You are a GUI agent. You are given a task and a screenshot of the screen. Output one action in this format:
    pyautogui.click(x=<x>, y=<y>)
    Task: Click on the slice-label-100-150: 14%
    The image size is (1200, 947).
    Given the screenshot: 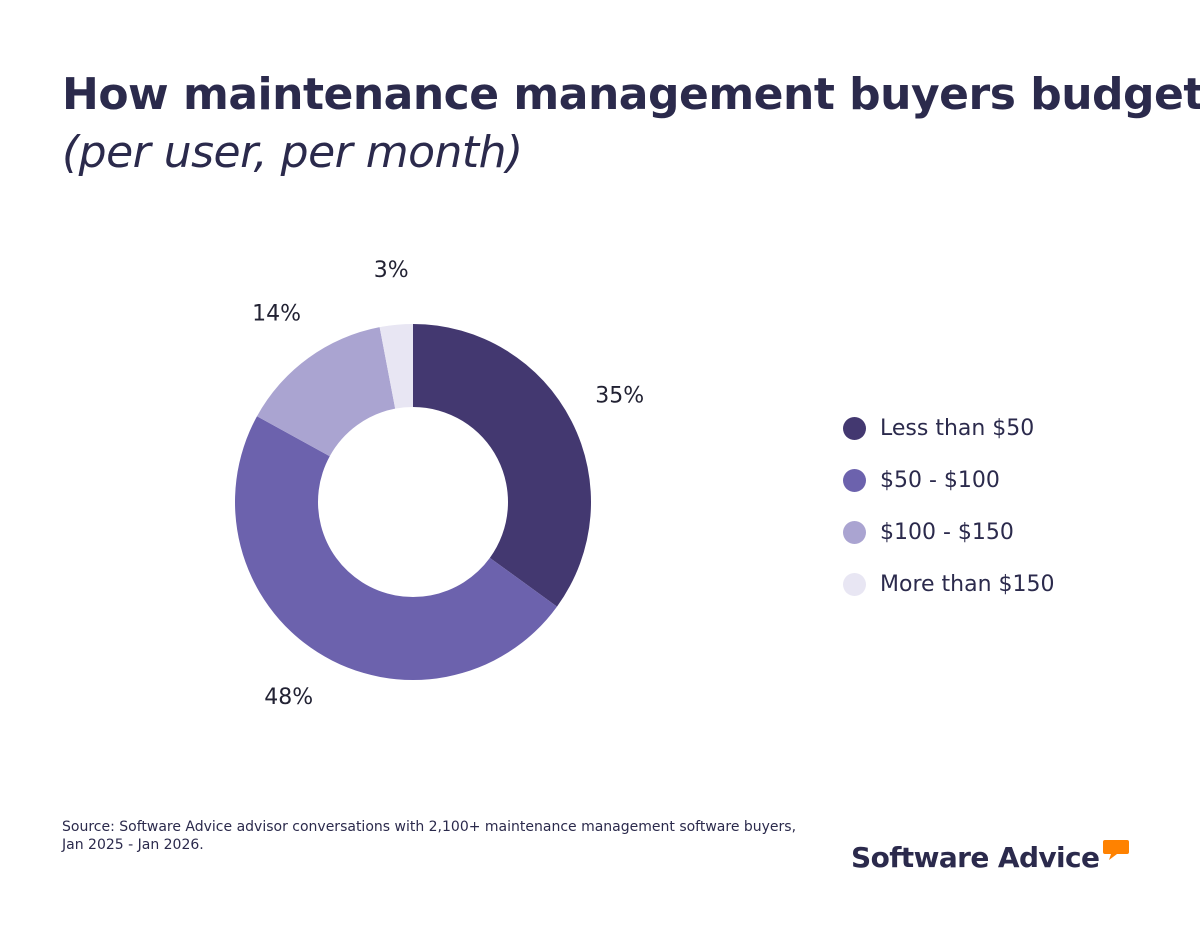 What is the action you would take?
    pyautogui.click(x=276, y=313)
    